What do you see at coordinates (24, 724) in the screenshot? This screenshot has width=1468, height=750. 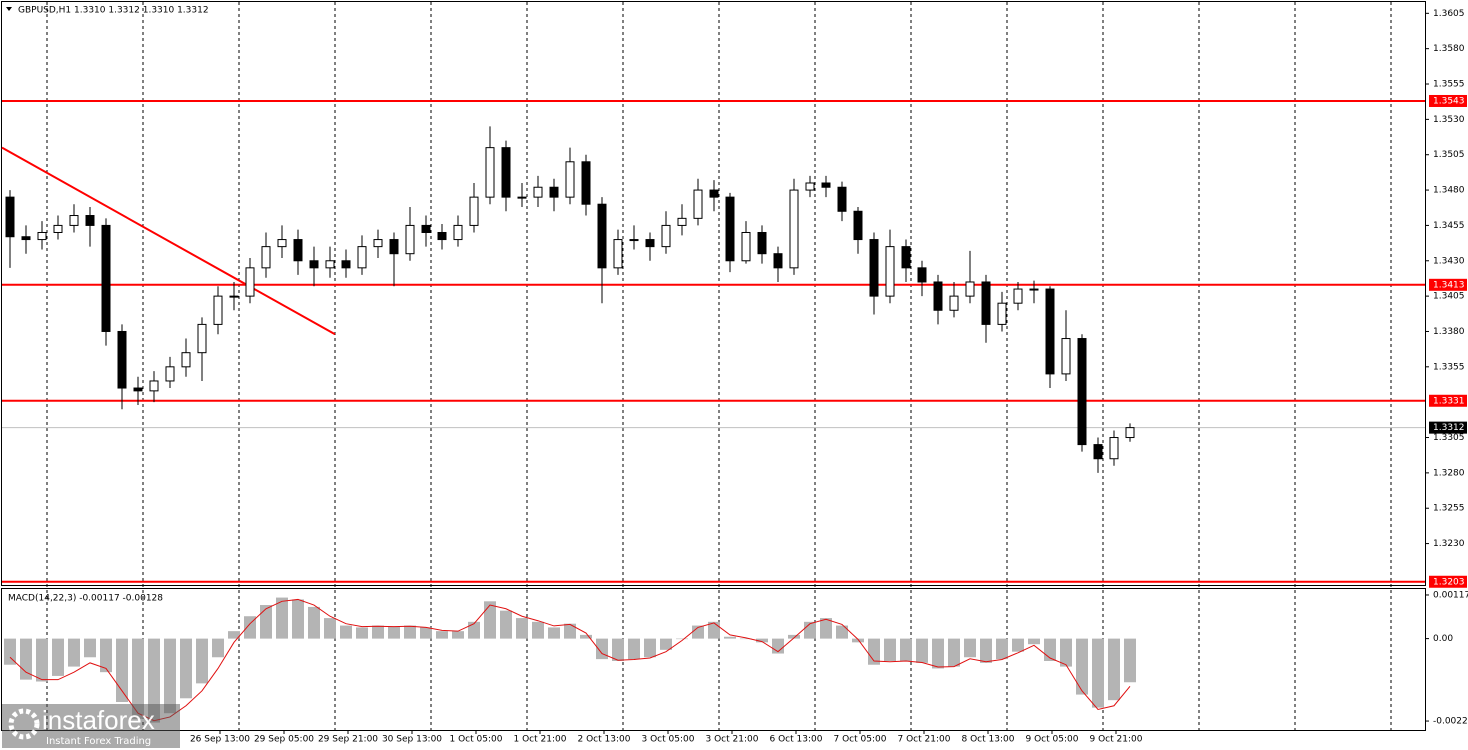 I see `watermark-logo` at bounding box center [24, 724].